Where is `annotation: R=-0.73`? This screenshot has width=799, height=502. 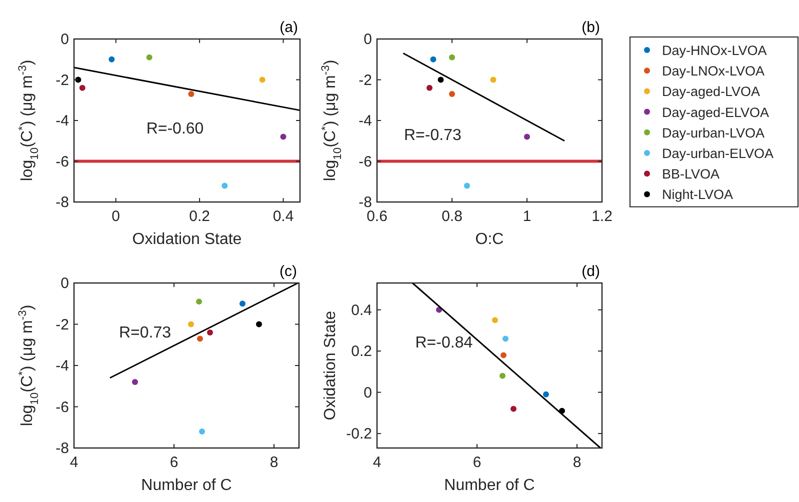
annotation: R=-0.73 is located at coordinates (433, 135).